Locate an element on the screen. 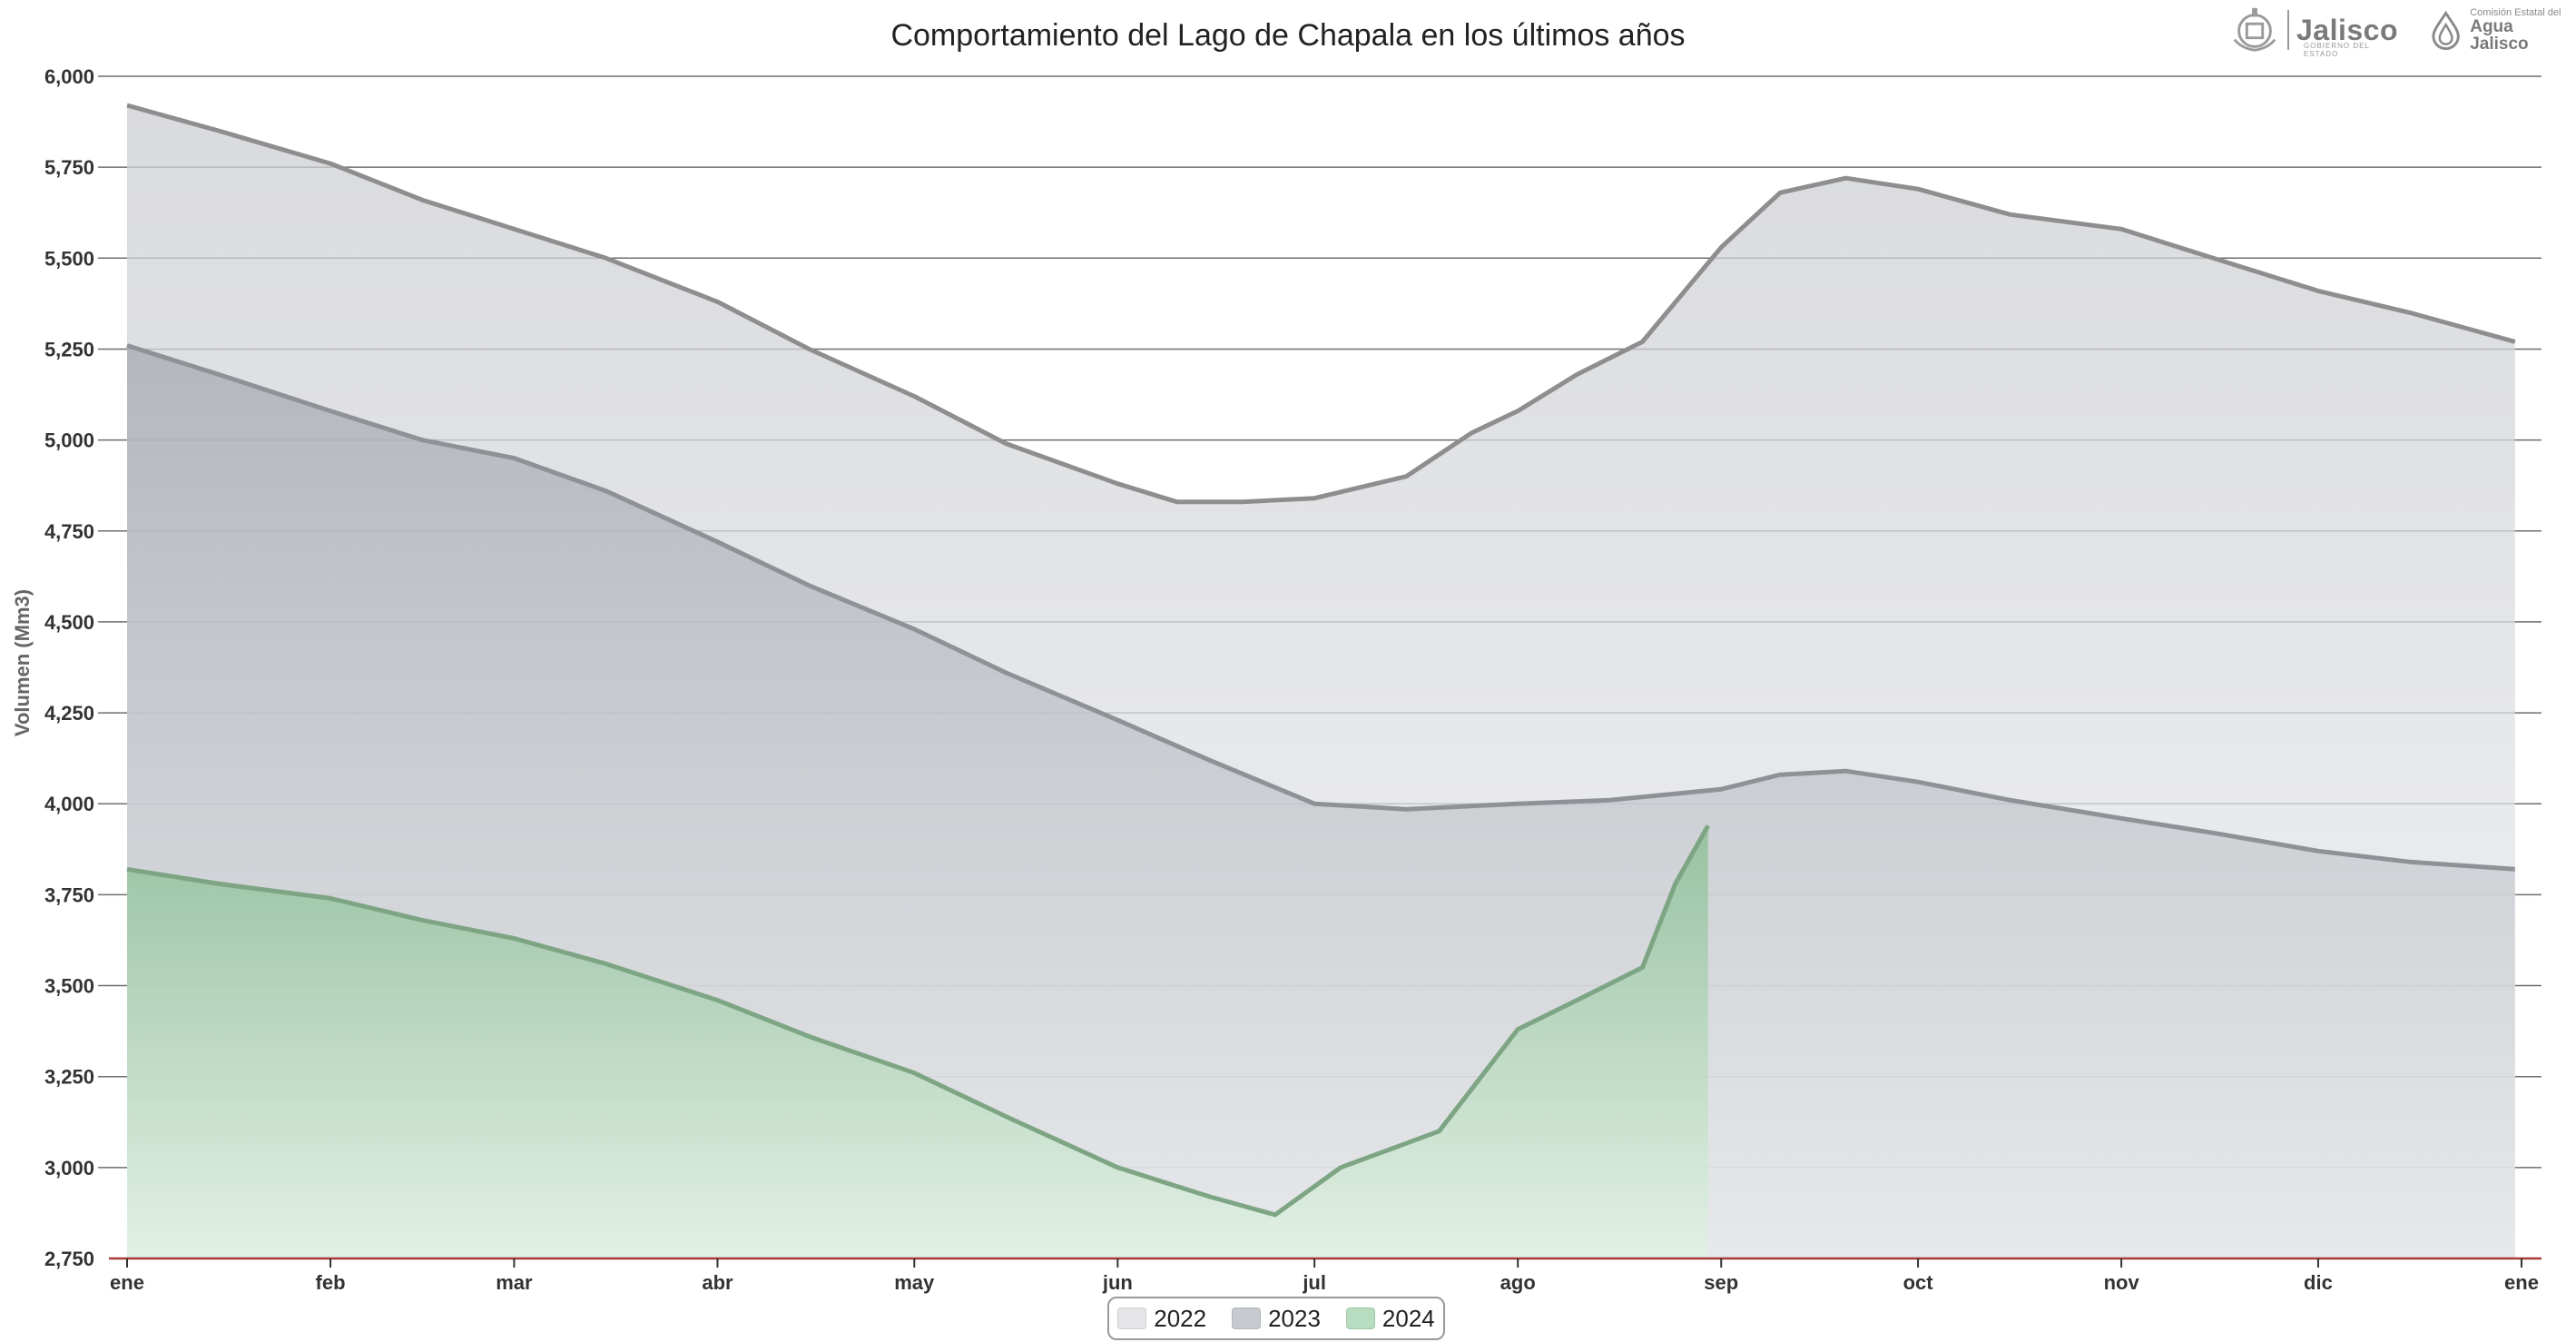 The width and height of the screenshot is (2576, 1342). legend-item-2023: 2023 is located at coordinates (1276, 1319).